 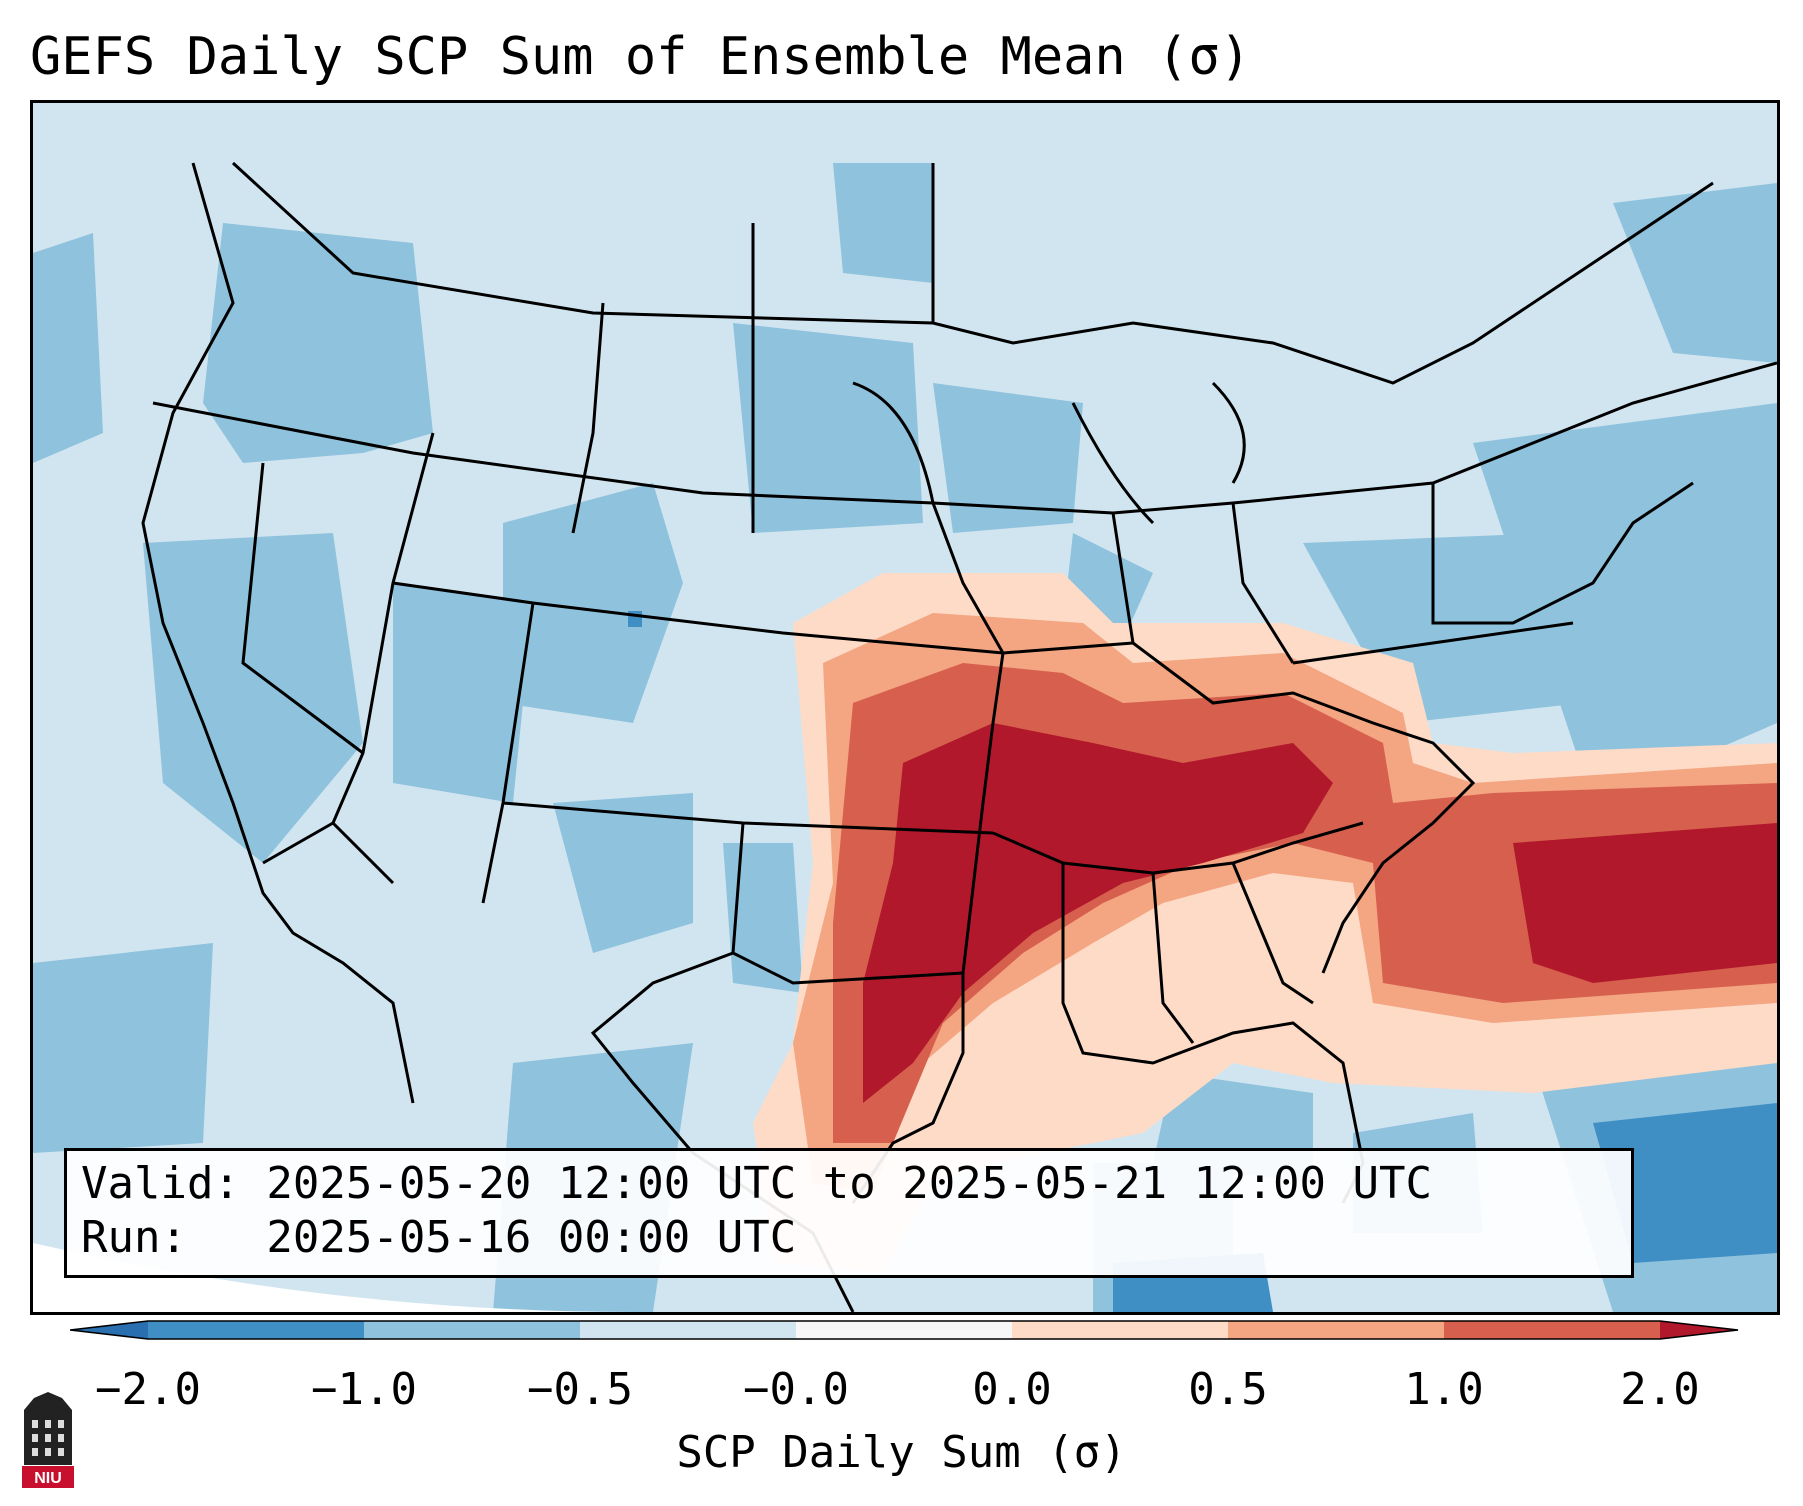 What do you see at coordinates (1645, 903) in the screenshot?
I see `scp-field-extreme-atlantic` at bounding box center [1645, 903].